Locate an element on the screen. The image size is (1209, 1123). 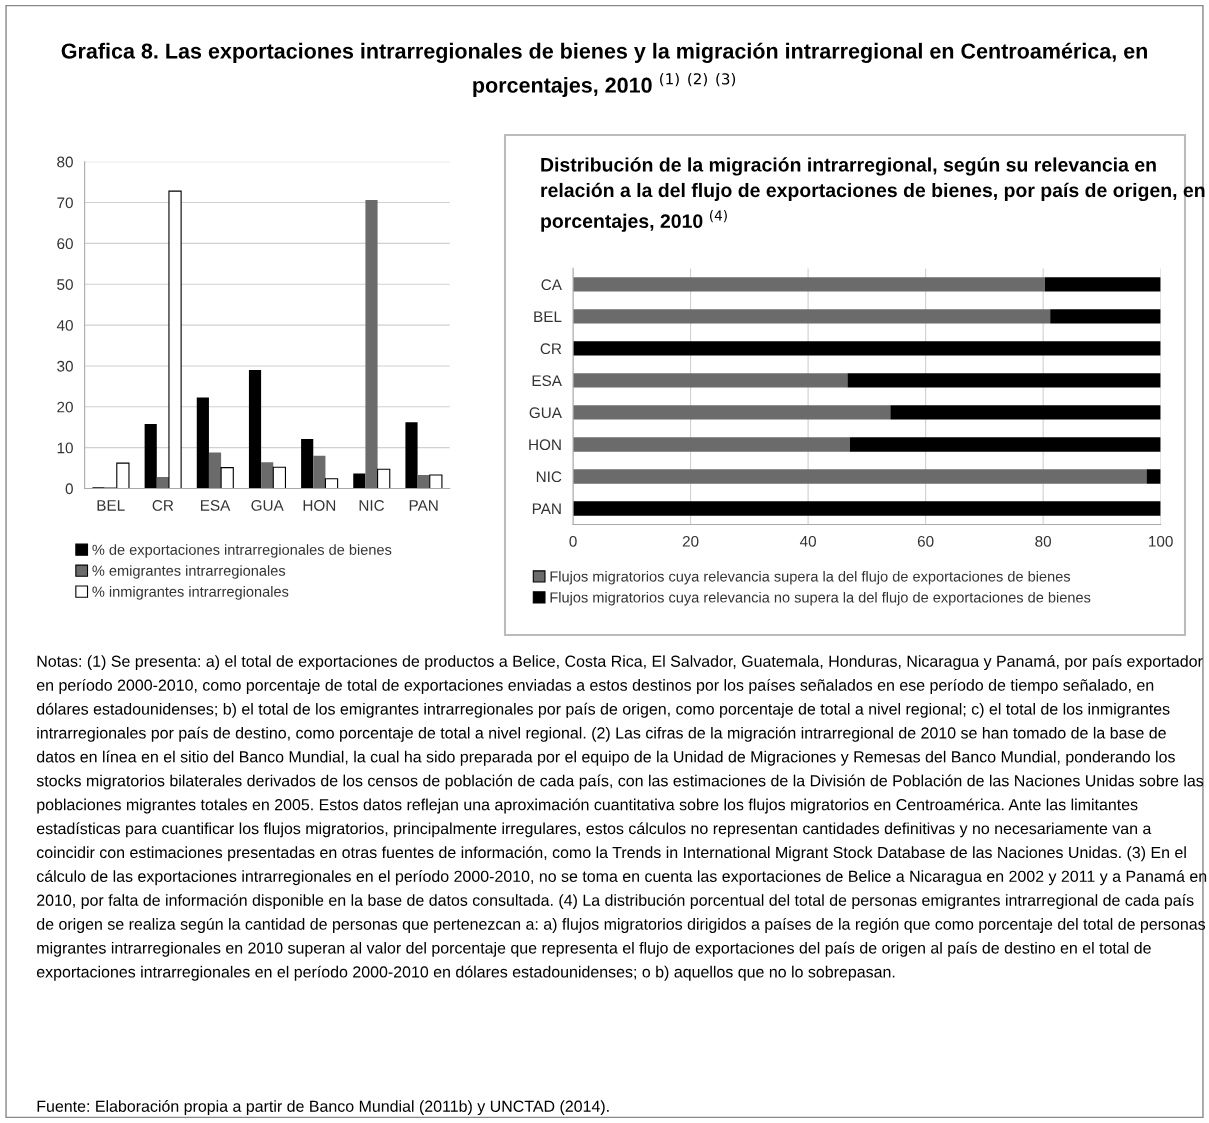
y-tick-label: BEL is located at coordinates (548, 316).